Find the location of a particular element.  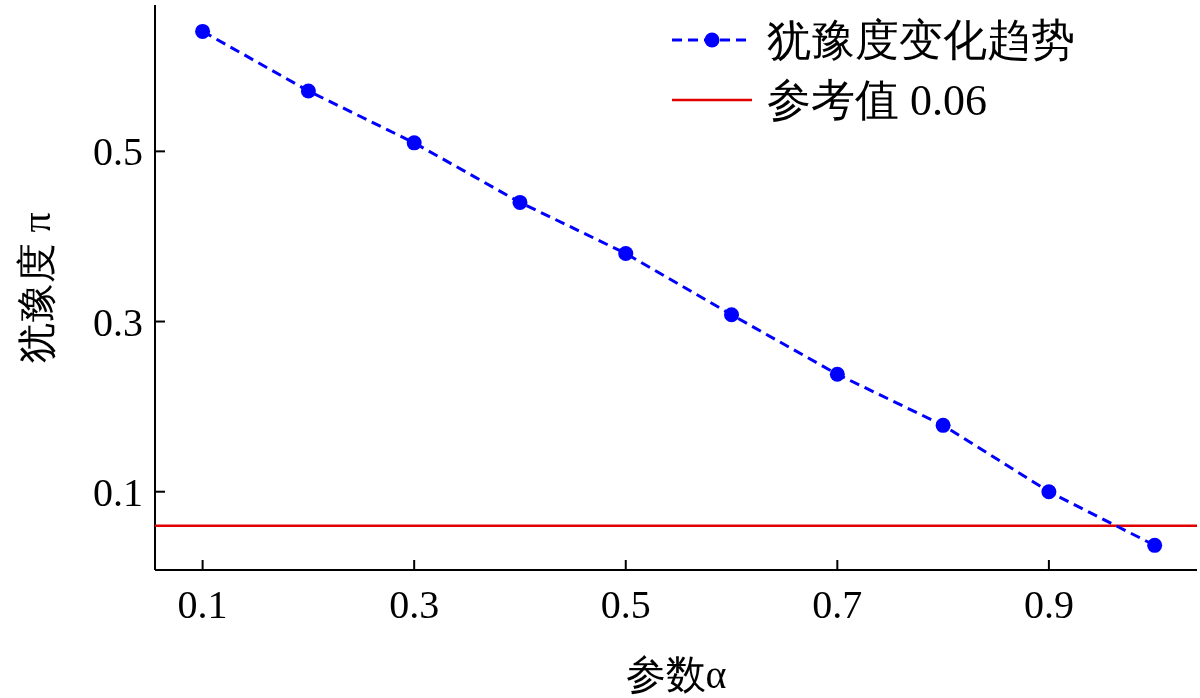

y-tick-label: 0.1 is located at coordinates (118, 492).